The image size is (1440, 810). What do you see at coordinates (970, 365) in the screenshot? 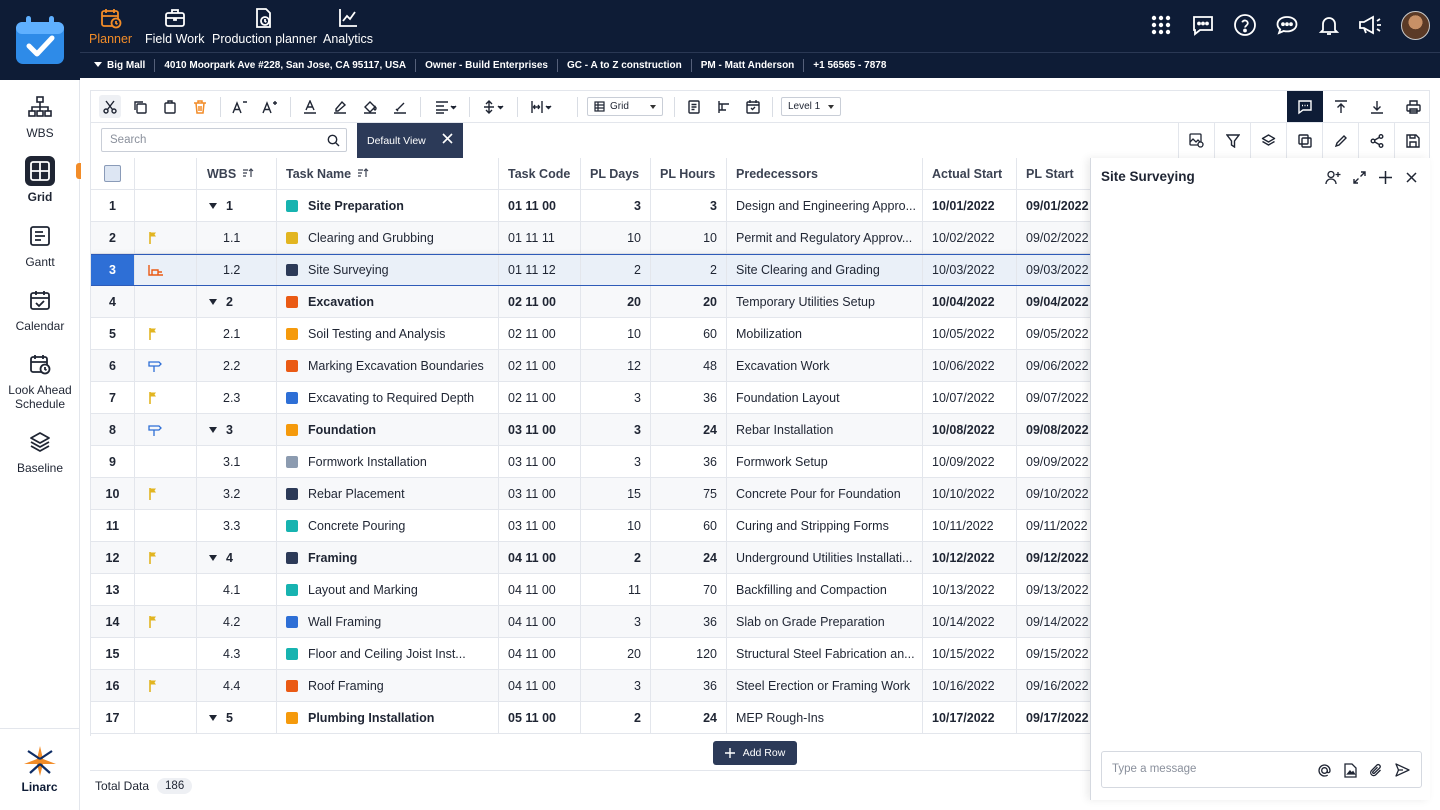
I see `actual-start-cell: 10/06/2022` at bounding box center [970, 365].